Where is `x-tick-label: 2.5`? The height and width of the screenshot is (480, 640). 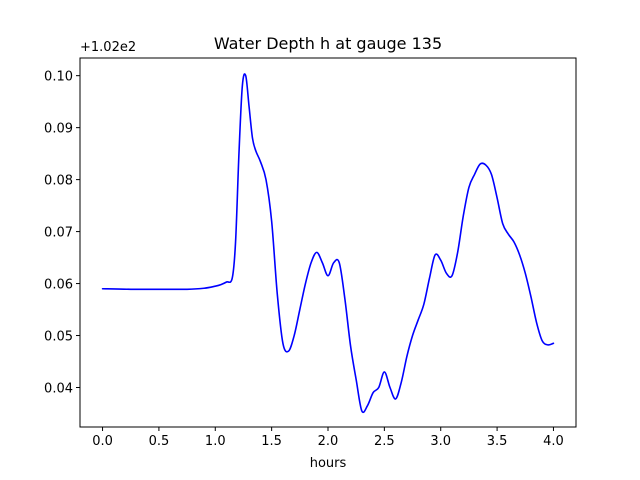
x-tick-label: 2.5 is located at coordinates (384, 441).